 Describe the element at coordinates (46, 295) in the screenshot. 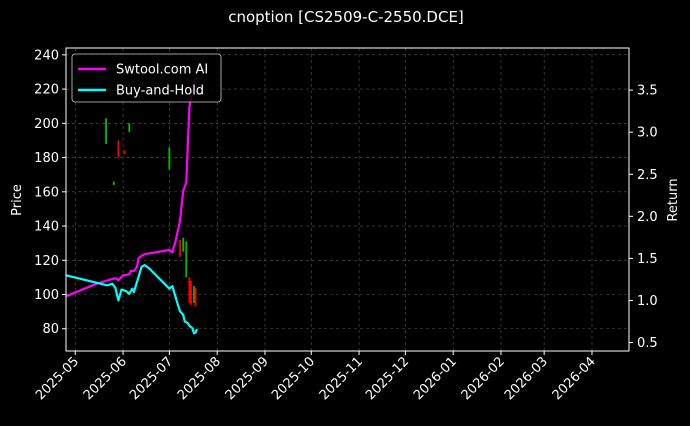

I see `price-tick-label: 100` at that location.